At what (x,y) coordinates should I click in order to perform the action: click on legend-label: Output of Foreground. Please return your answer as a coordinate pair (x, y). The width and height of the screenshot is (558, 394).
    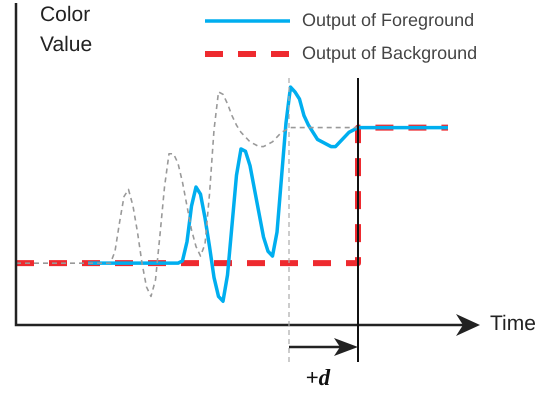
    Looking at the image, I should click on (388, 20).